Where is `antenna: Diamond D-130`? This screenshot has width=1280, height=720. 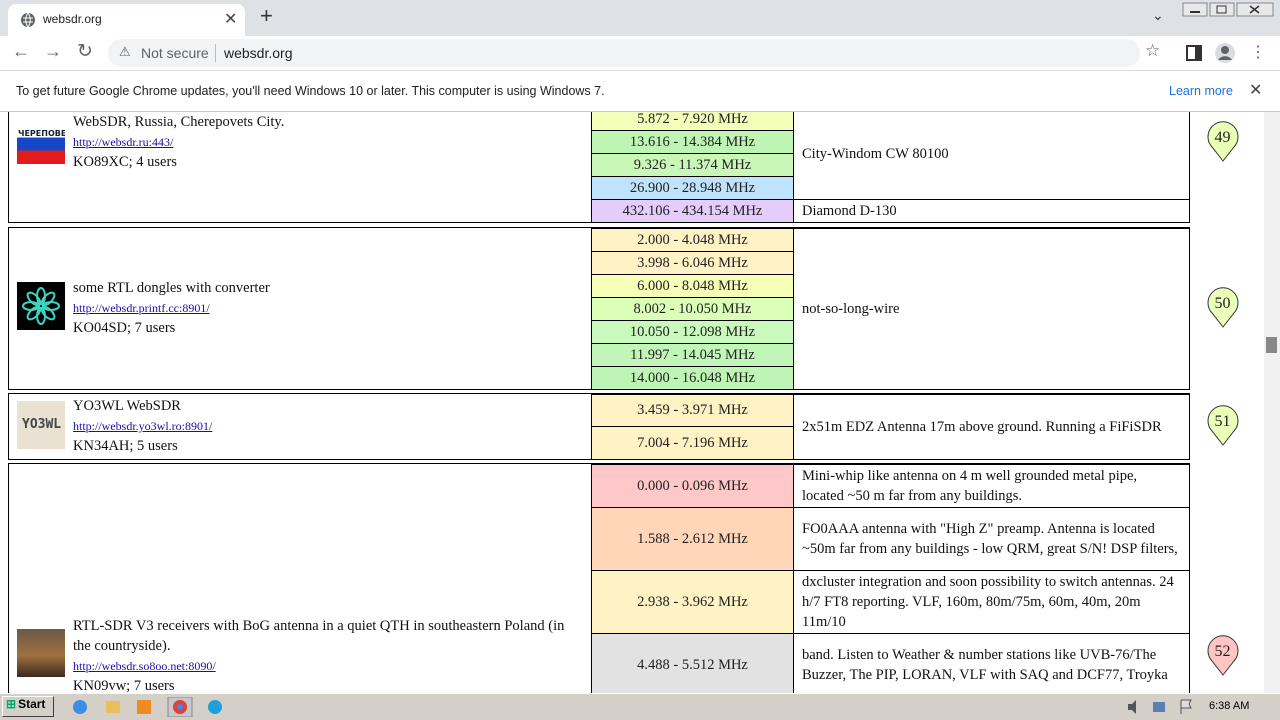
antenna: Diamond D-130 is located at coordinates (991, 211).